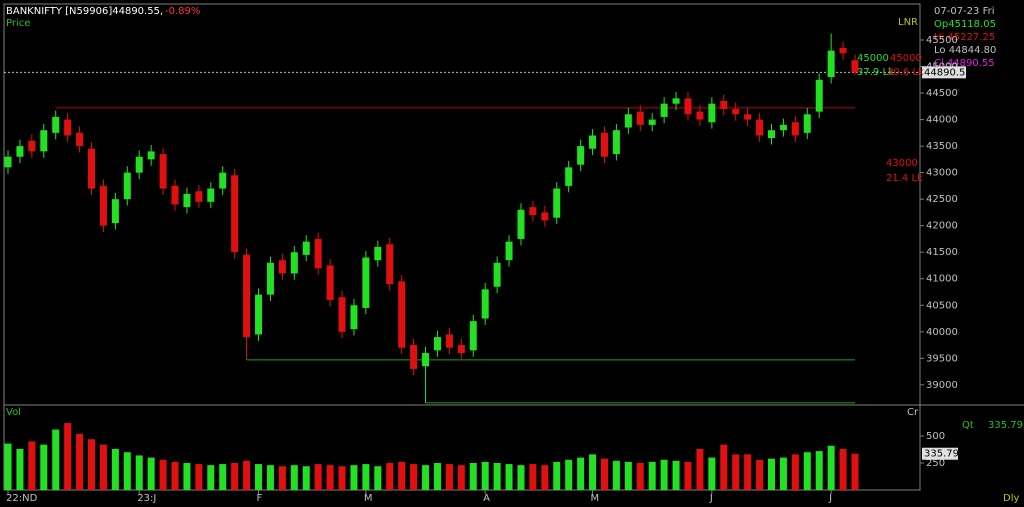 Image resolution: width=1024 pixels, height=507 pixels. I want to click on x-tick-label: F, so click(260, 498).